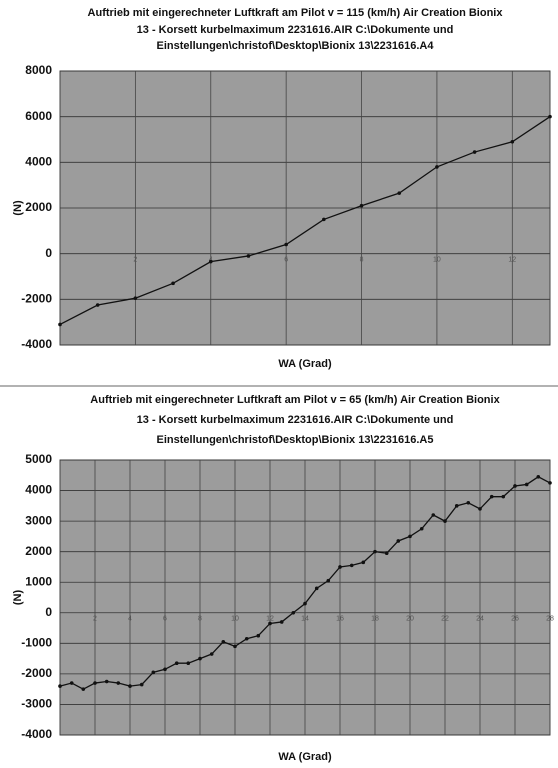 The image size is (558, 768). I want to click on y-tick-label: 8000, so click(38, 70).